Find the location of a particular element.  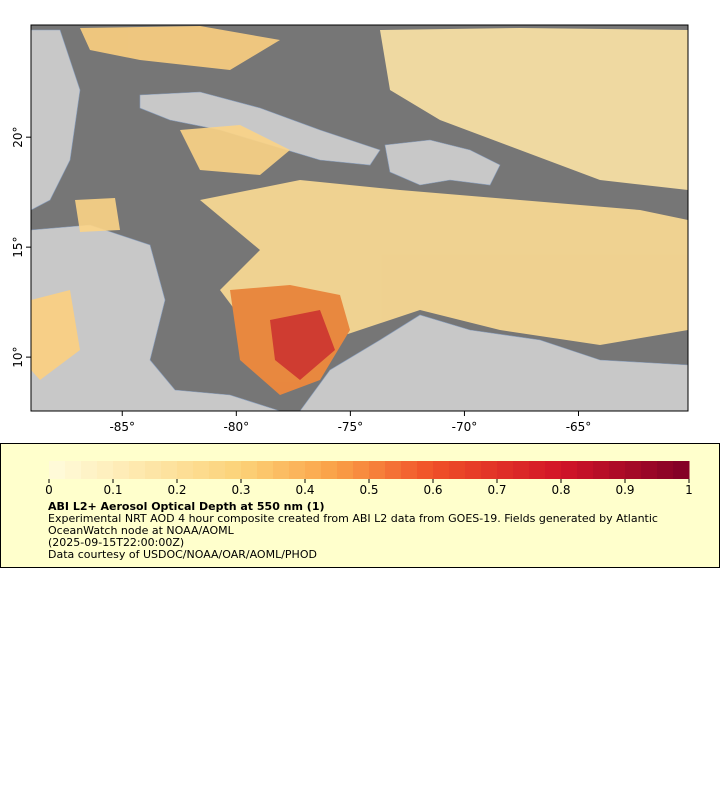

colorbar-tick-label: 1 is located at coordinates (689, 490).